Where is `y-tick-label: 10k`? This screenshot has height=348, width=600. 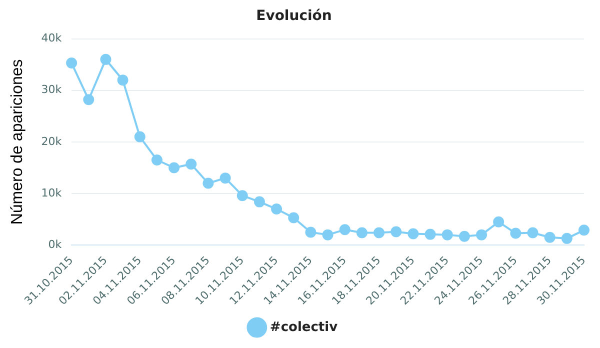 y-tick-label: 10k is located at coordinates (51, 193).